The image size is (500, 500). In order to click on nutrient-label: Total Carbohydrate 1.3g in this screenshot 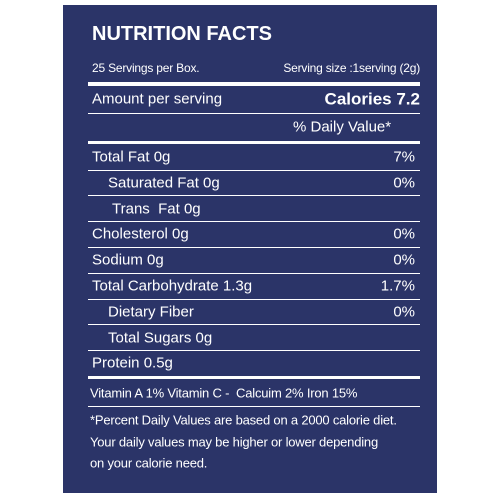, I will do `click(172, 286)`.